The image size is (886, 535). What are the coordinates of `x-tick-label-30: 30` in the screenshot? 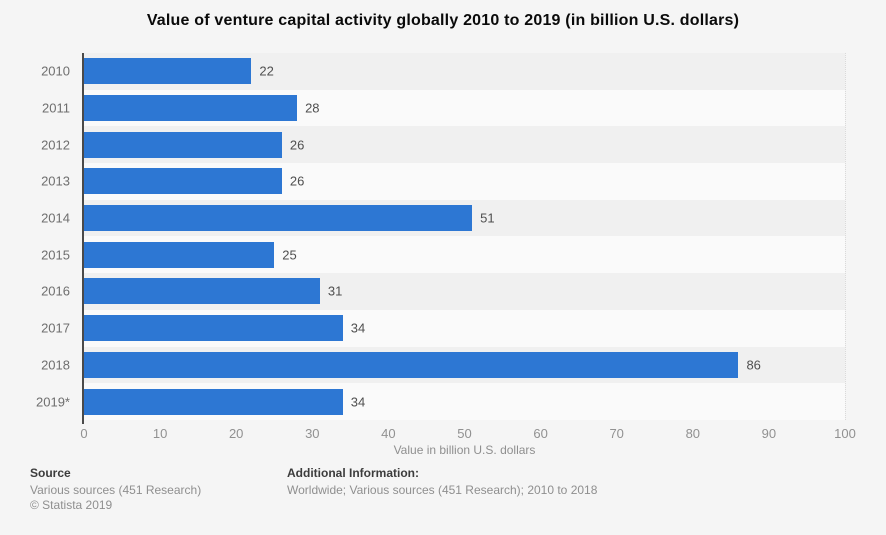 It's located at (312, 433).